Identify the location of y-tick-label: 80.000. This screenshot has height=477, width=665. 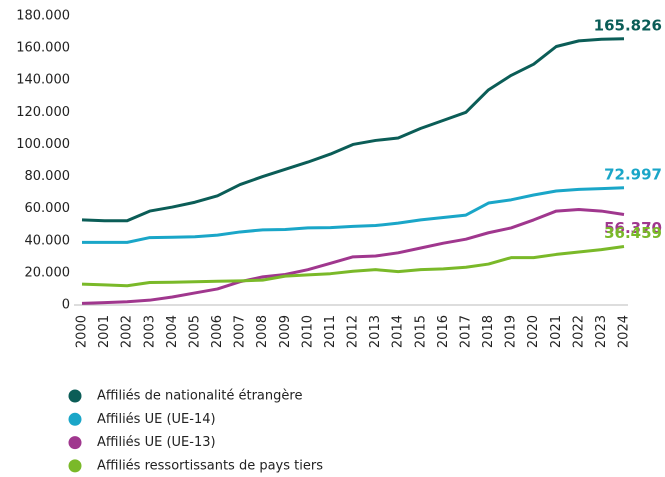
(48, 176).